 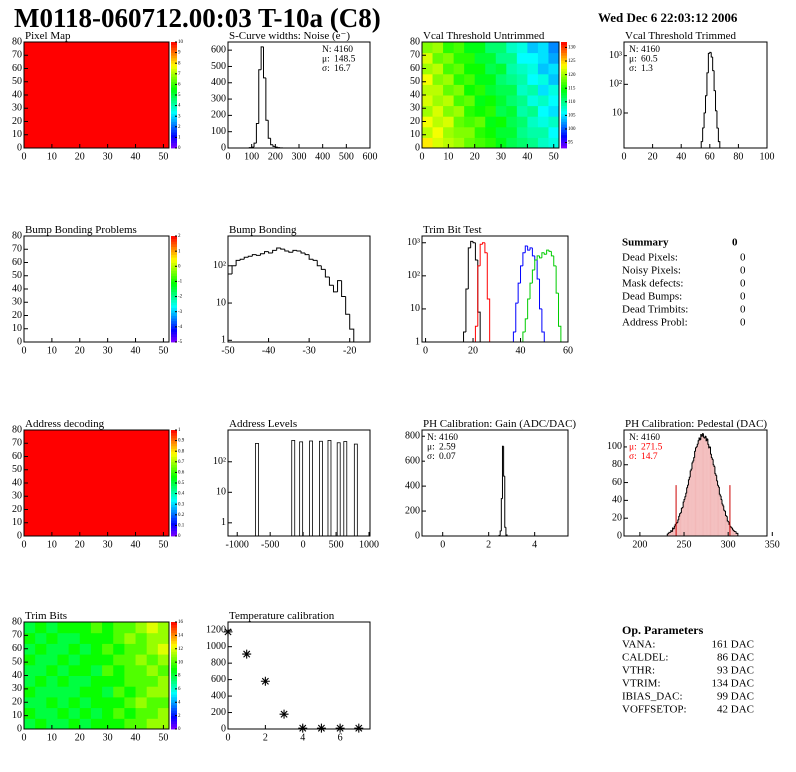 What do you see at coordinates (431, 457) in the screenshot?
I see `stats-label: σ:` at bounding box center [431, 457].